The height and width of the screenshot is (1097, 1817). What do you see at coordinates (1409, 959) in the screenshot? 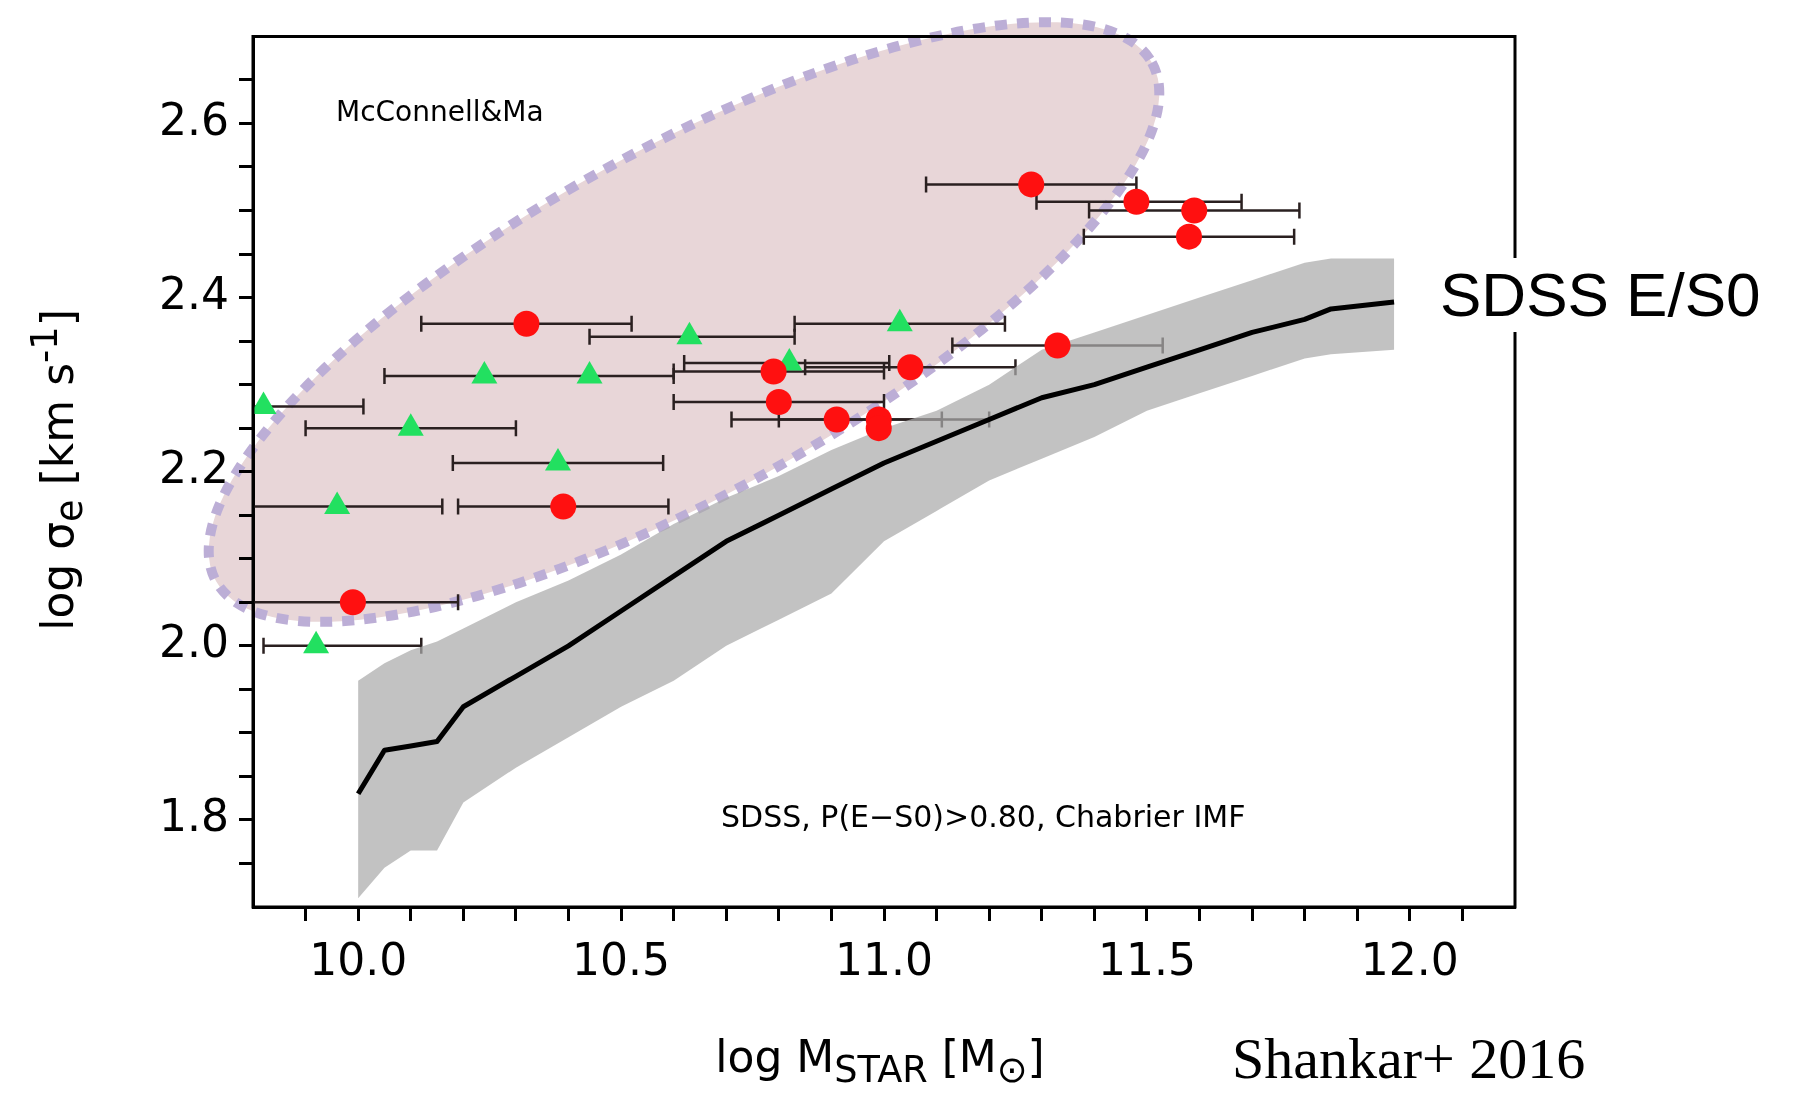
I see `x-tick-label: 12.0` at bounding box center [1409, 959].